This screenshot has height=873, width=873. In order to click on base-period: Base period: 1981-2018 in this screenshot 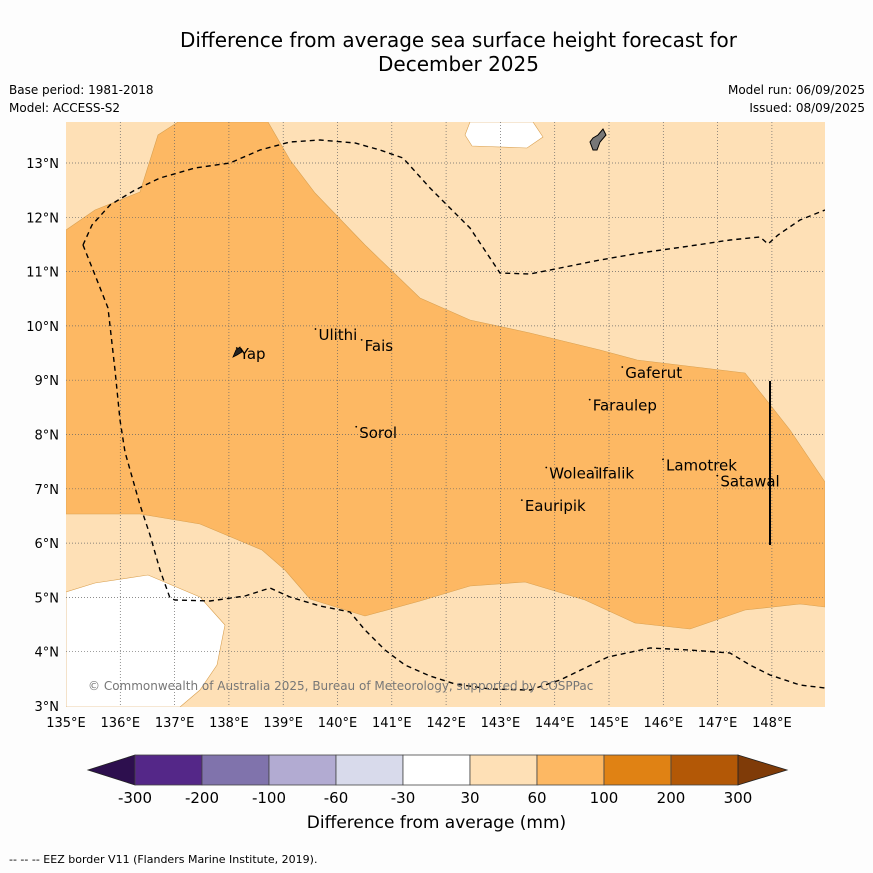, I will do `click(81, 90)`.